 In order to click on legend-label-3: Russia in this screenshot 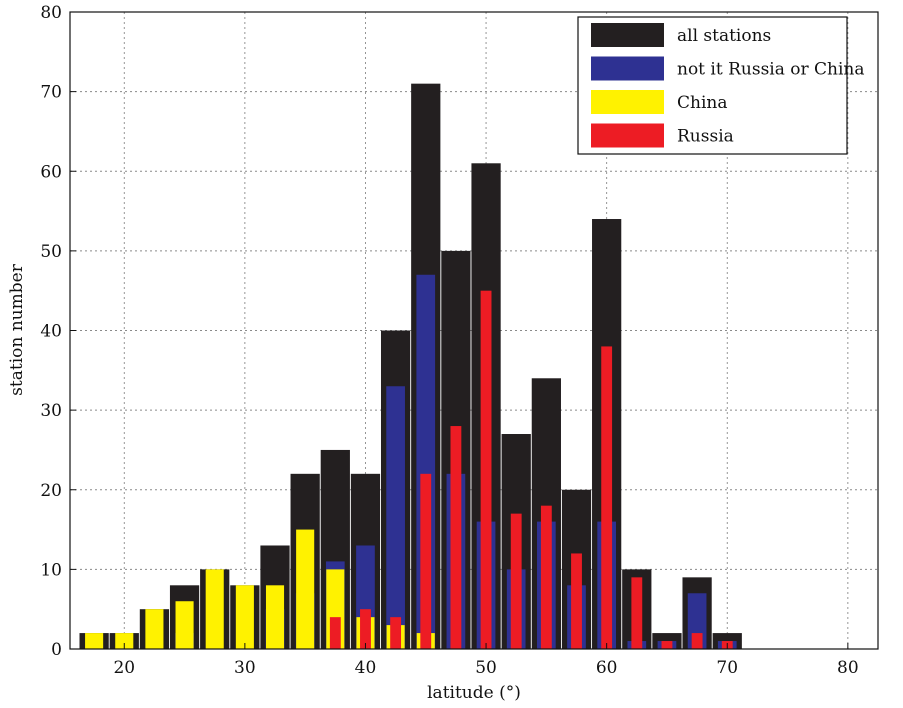, I will do `click(705, 137)`.